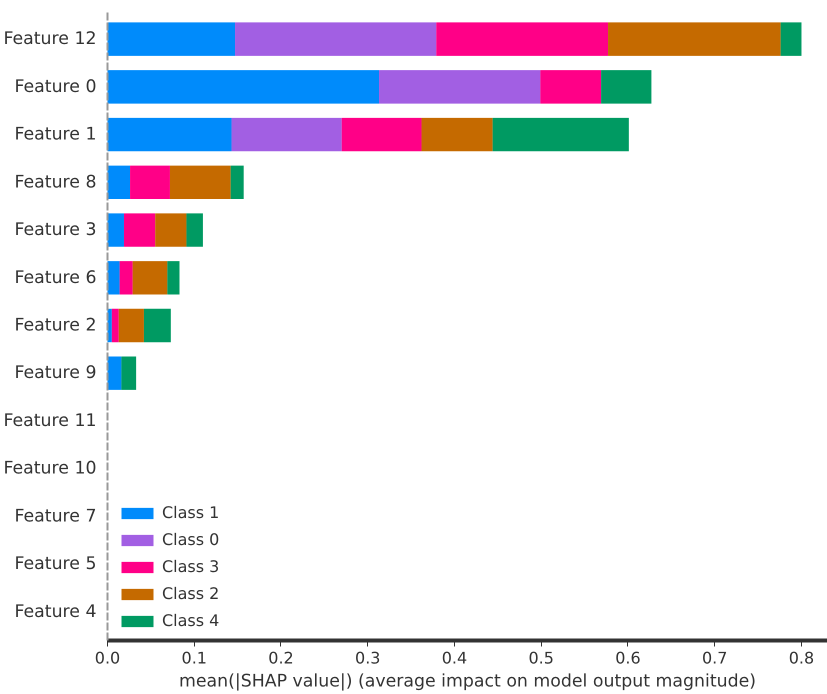 This screenshot has height=694, width=827. What do you see at coordinates (715, 658) in the screenshot?
I see `x-tick-label: 0.7` at bounding box center [715, 658].